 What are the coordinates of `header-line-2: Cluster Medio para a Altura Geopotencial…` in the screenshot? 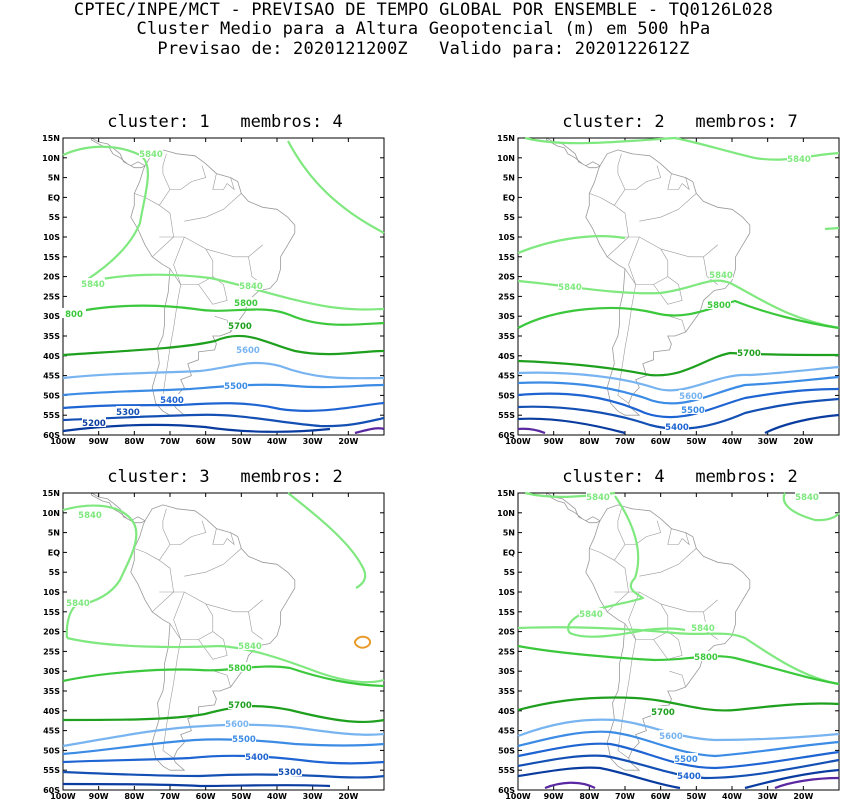 It's located at (423, 29).